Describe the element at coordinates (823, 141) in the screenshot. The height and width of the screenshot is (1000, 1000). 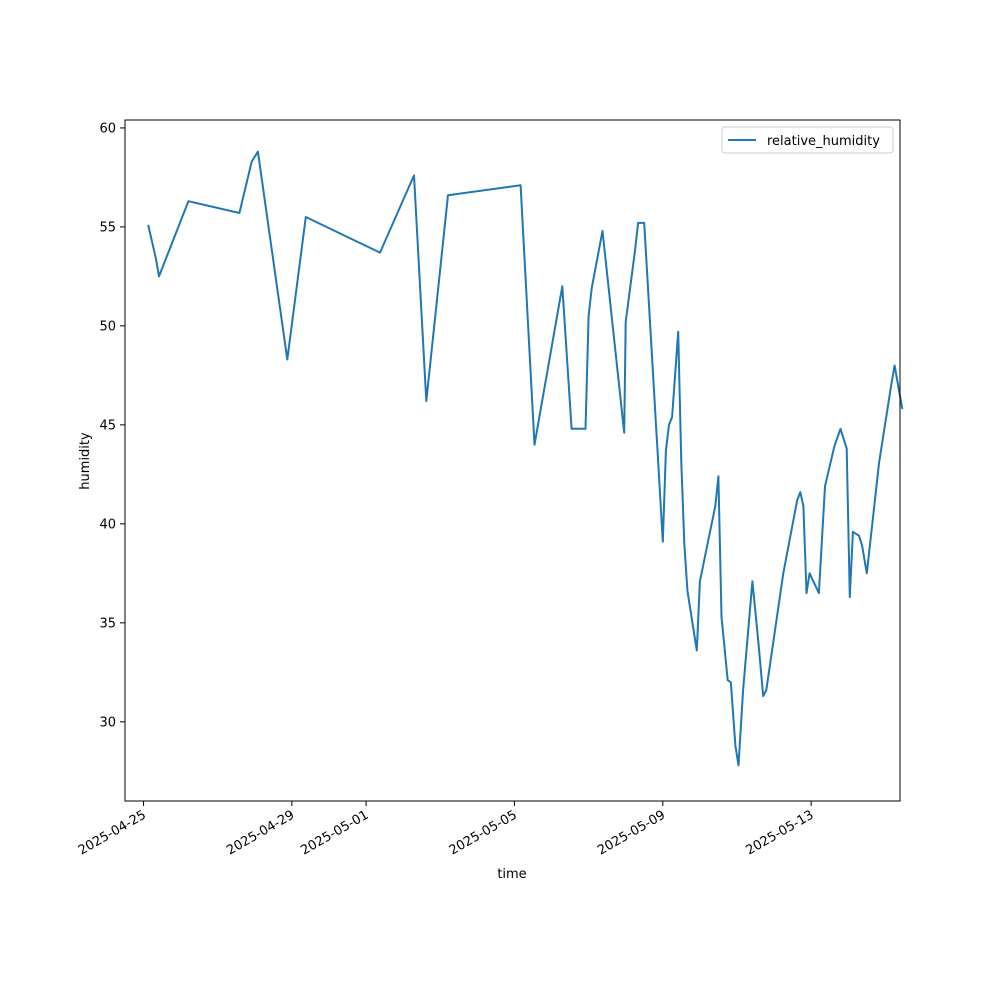
I see `legend-label: relative_humidity` at that location.